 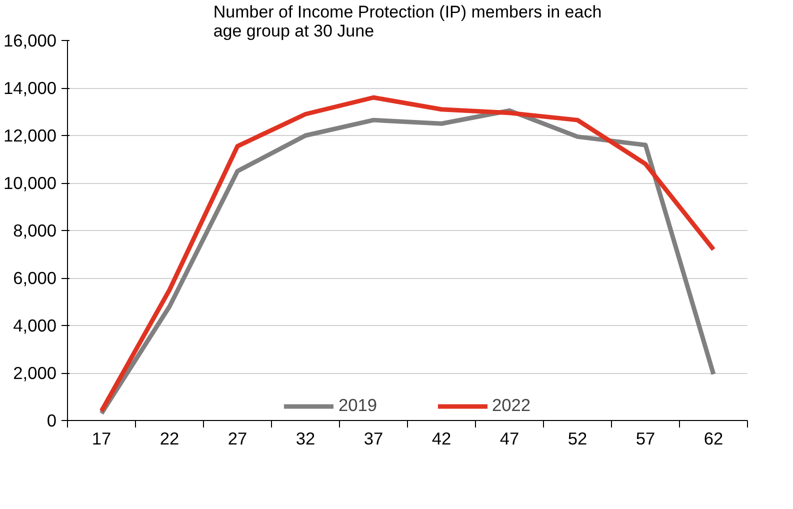 What do you see at coordinates (102, 438) in the screenshot?
I see `x-tick-label: 17` at bounding box center [102, 438].